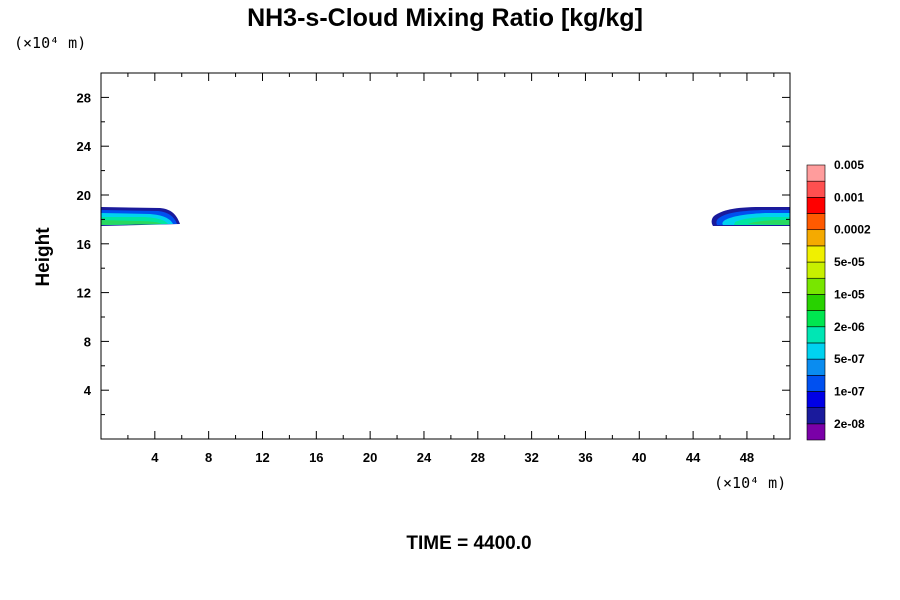 This screenshot has width=900, height=600. Describe the element at coordinates (478, 457) in the screenshot. I see `x-tick-label: 28` at that location.